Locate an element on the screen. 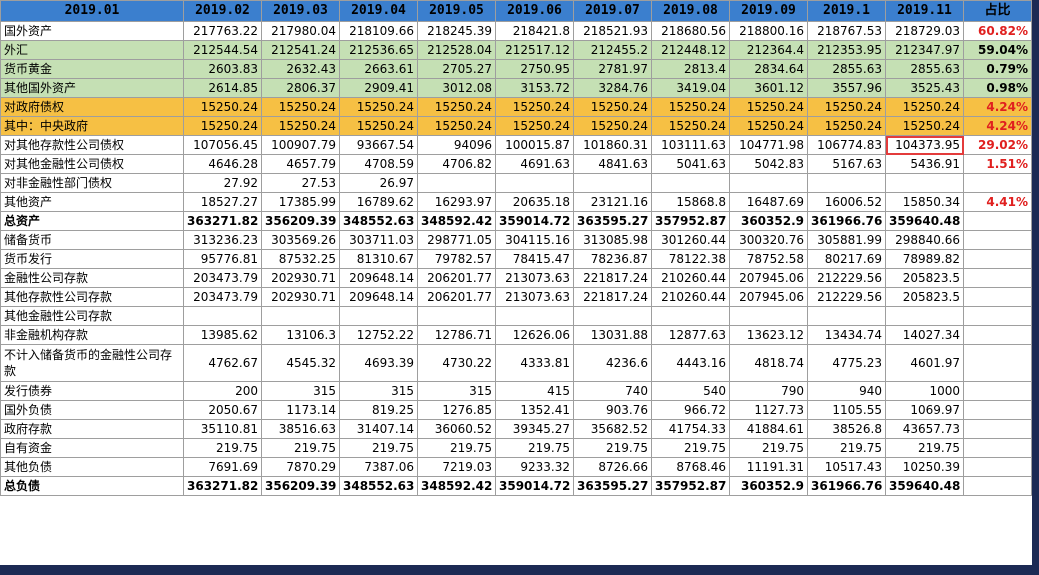 The height and width of the screenshot is (575, 1039). value-cell: 212517.12 is located at coordinates (534, 50).